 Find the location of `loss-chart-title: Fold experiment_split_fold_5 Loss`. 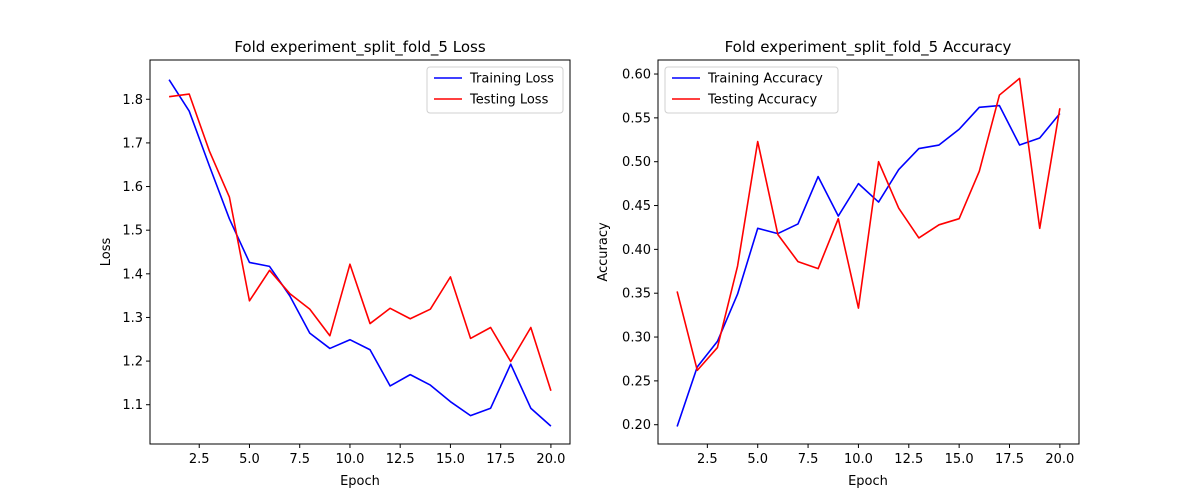

loss-chart-title: Fold experiment_split_fold_5 Loss is located at coordinates (359, 47).